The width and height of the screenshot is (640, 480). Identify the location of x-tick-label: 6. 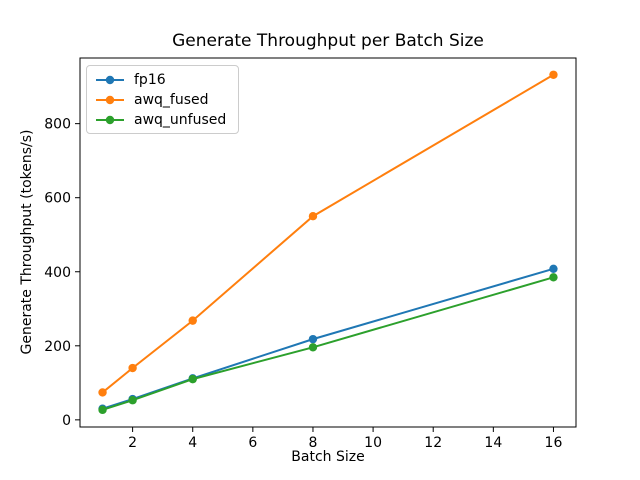
(252, 443).